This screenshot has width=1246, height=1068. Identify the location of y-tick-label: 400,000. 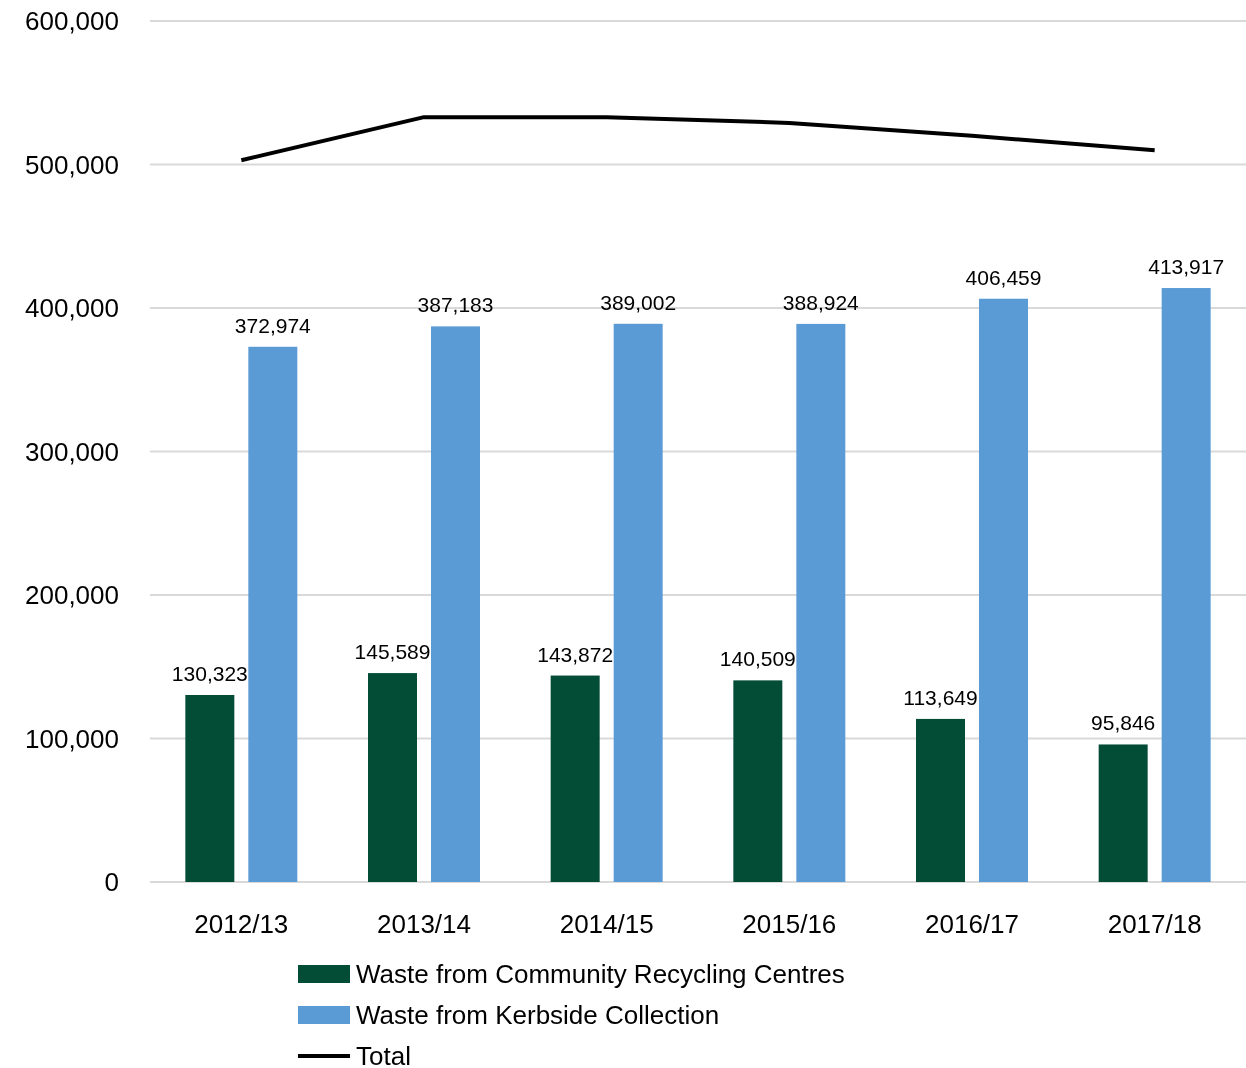
(72, 308).